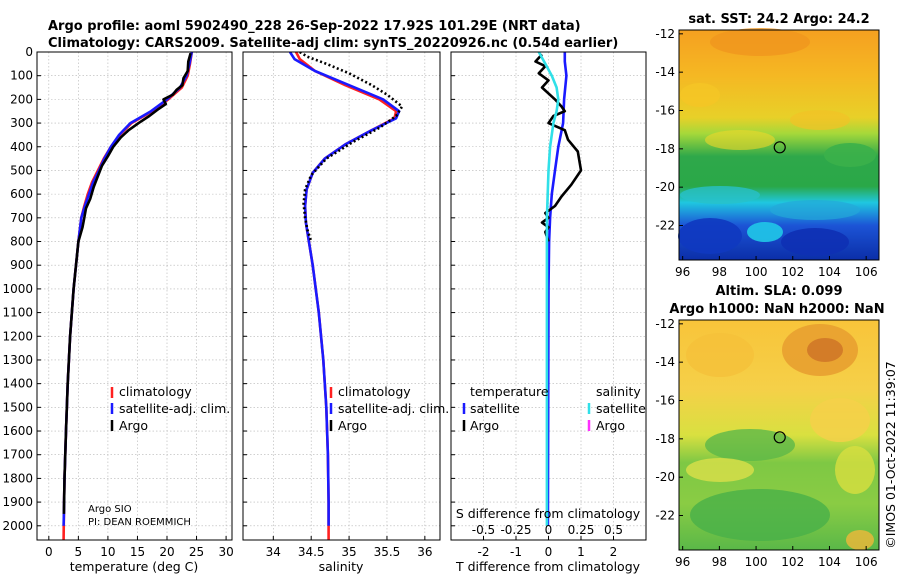 The height and width of the screenshot is (580, 900). What do you see at coordinates (344, 289) in the screenshot?
I see `series-line-satellite-adj-clim-` at bounding box center [344, 289].